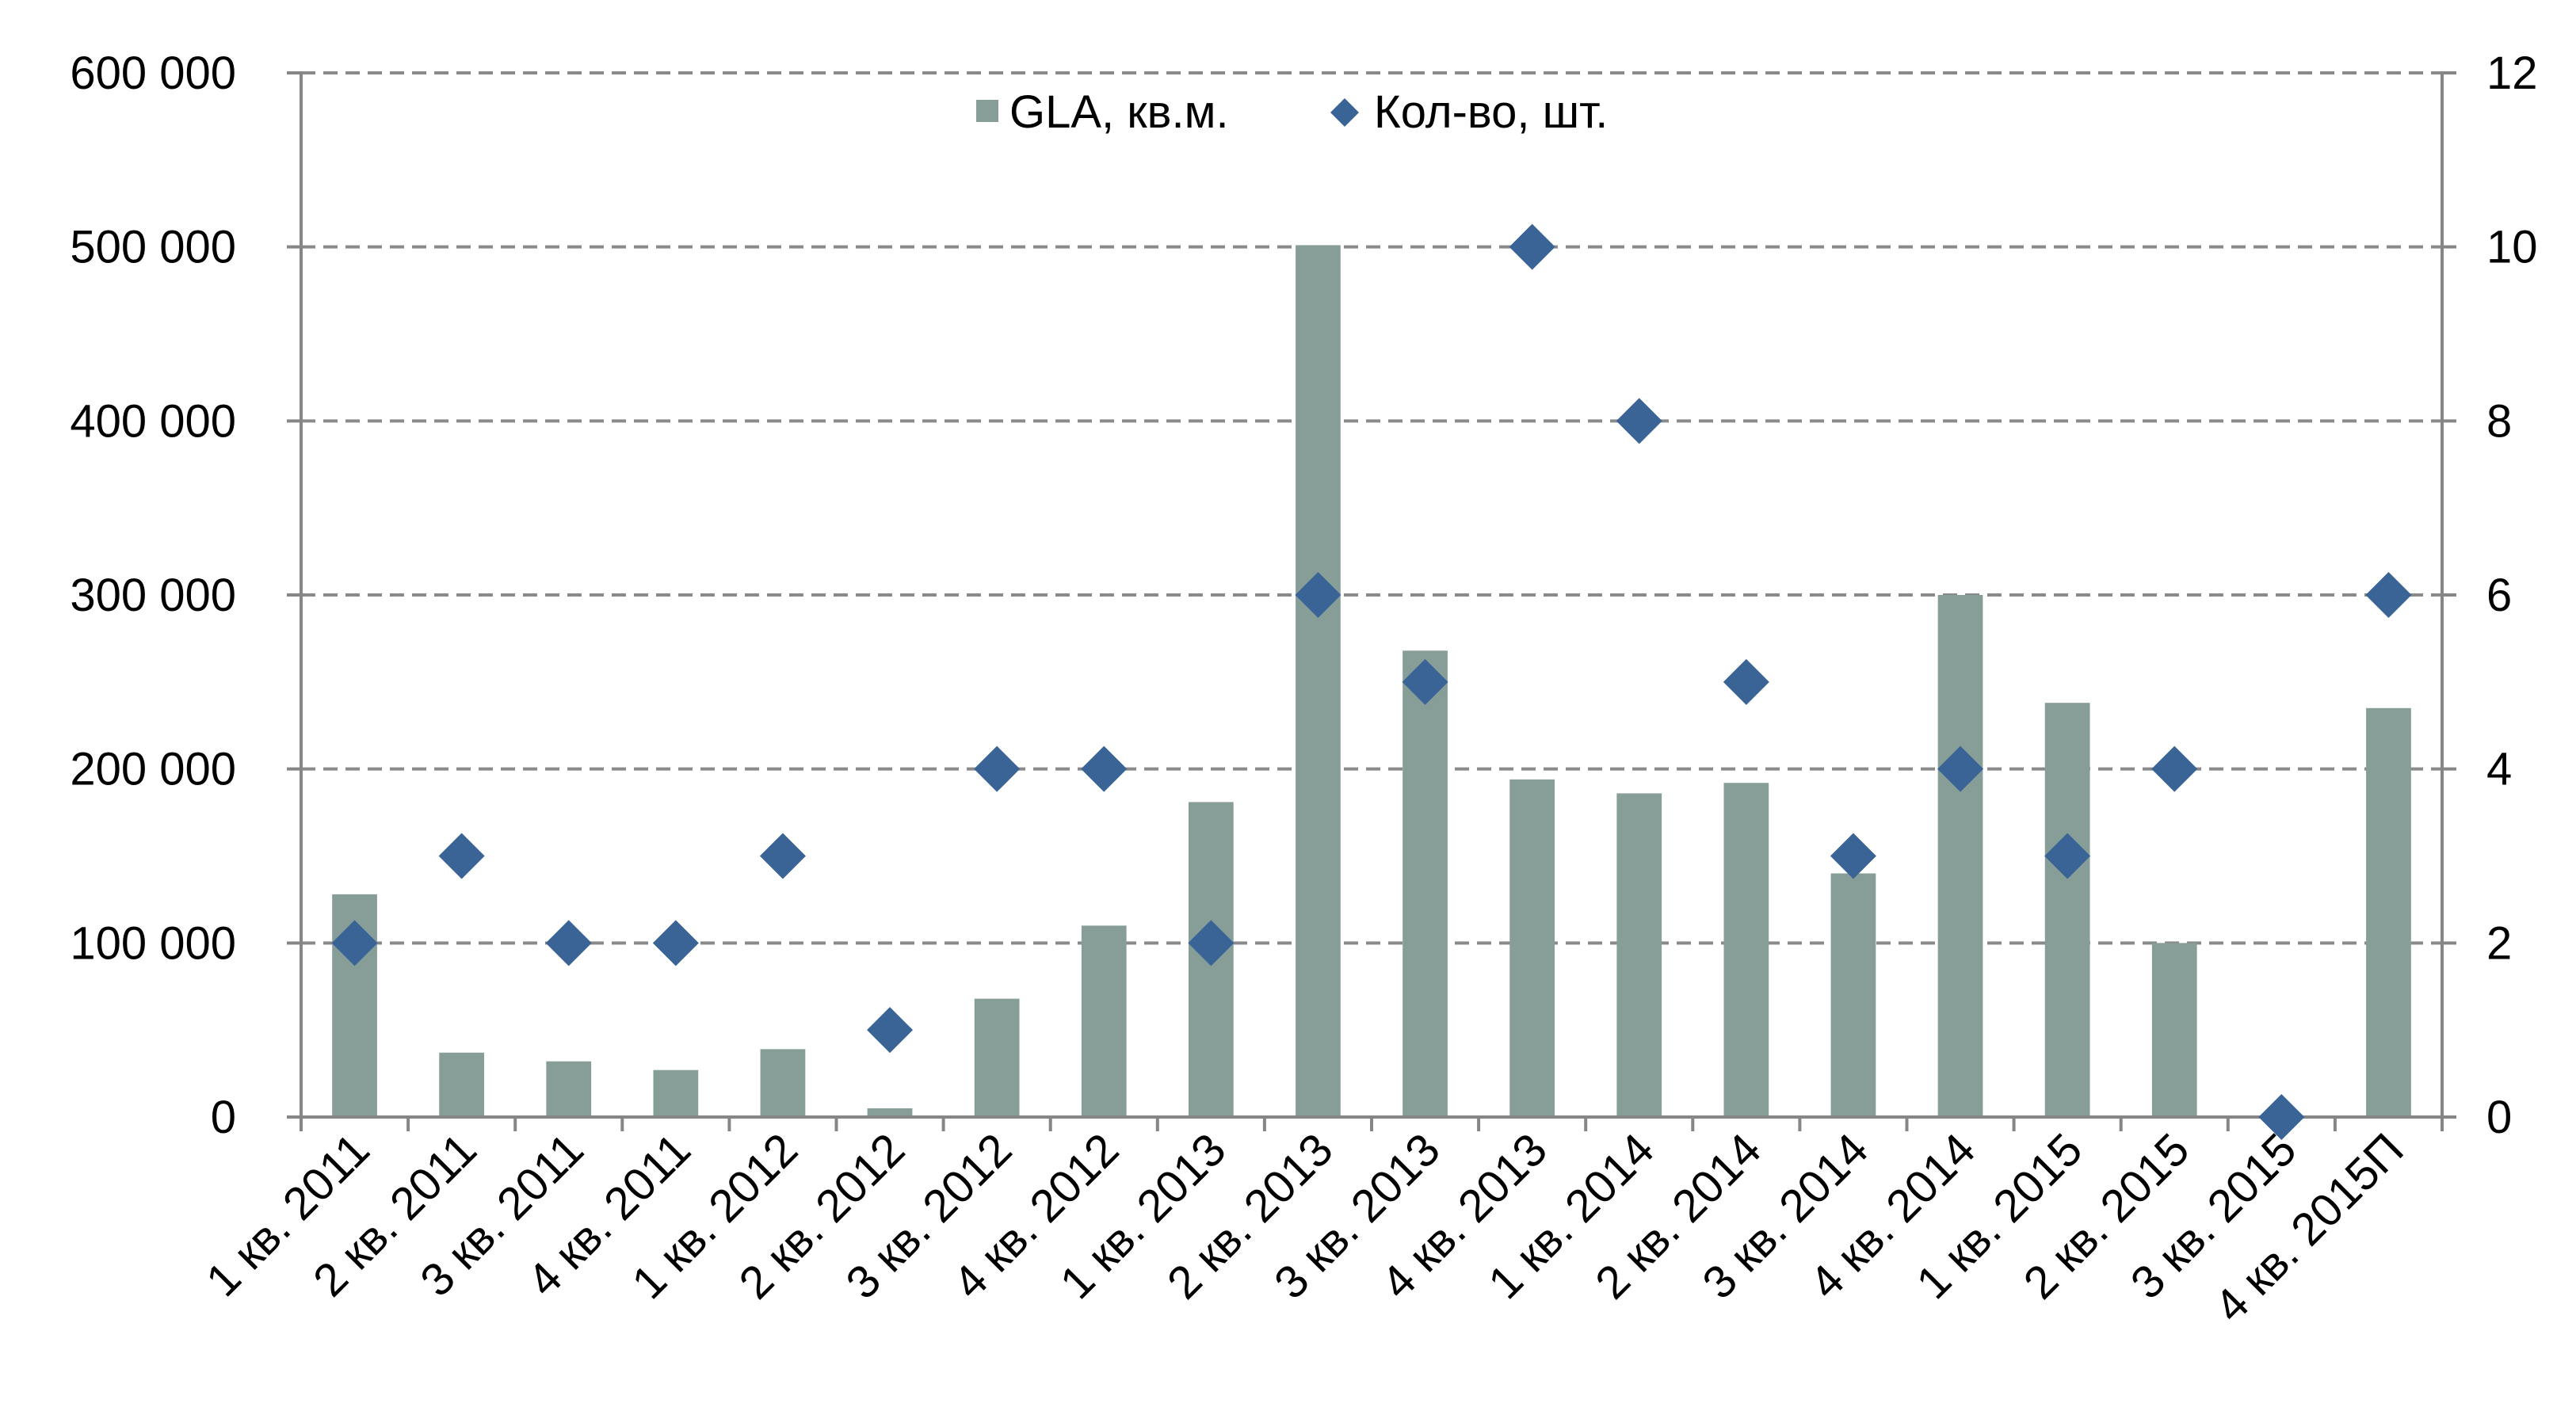 This screenshot has height=1426, width=2576. Describe the element at coordinates (2512, 248) in the screenshot. I see `y-tick-label-right: 10` at that location.